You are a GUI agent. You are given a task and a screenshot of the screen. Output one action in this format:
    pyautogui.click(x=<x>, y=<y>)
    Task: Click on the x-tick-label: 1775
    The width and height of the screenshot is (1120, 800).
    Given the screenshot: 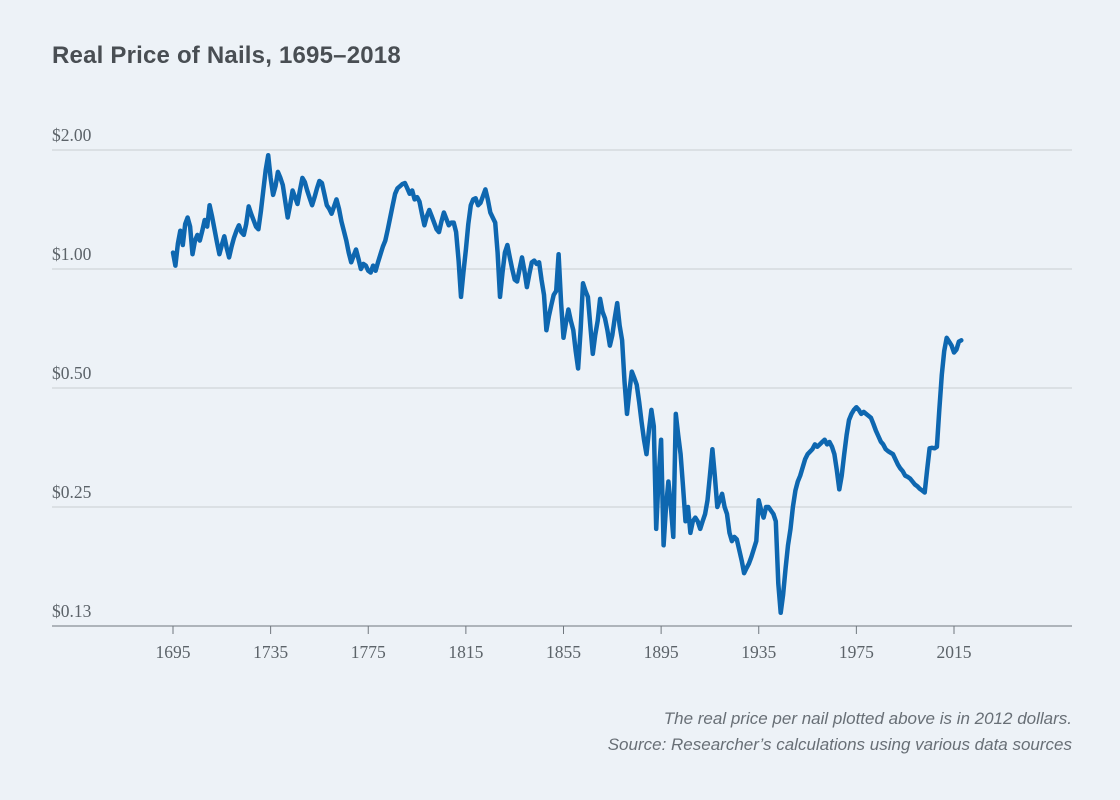 What is the action you would take?
    pyautogui.click(x=368, y=652)
    